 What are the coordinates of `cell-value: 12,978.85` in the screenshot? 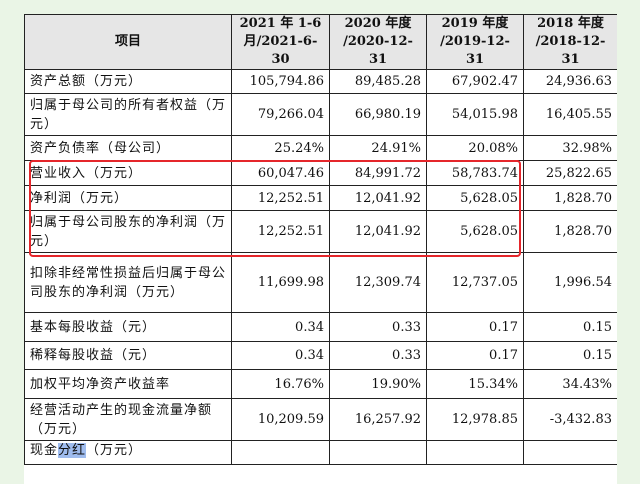 It's located at (475, 419).